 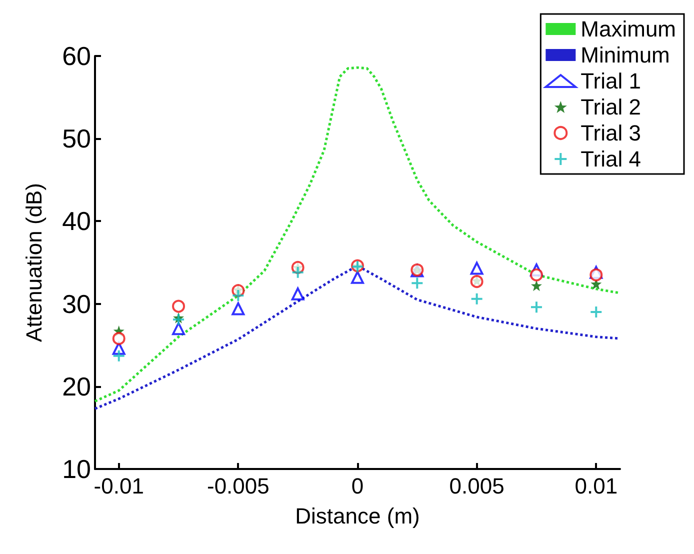 I want to click on legend-label: Trial 4, so click(x=610, y=159).